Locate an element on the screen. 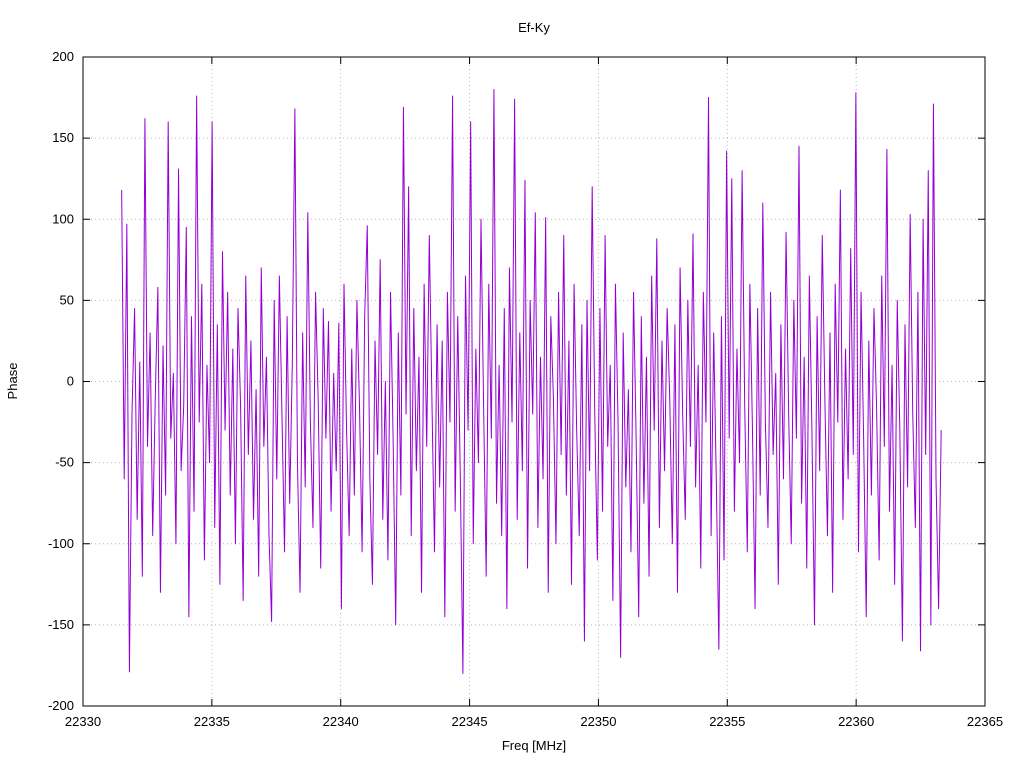  x-tick-label: 22345 is located at coordinates (469, 721).